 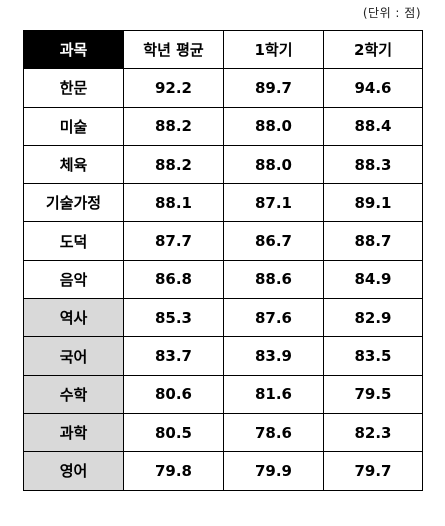 I want to click on semester-1-cell: 88.6, so click(x=273, y=279).